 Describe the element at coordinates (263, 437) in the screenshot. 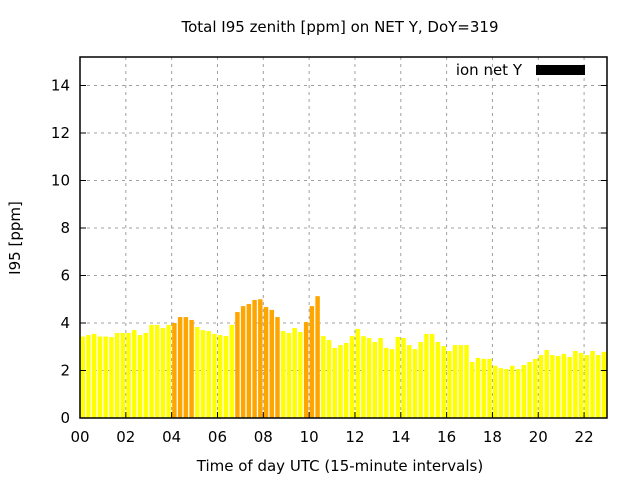

I see `x-tick-label: 08` at that location.